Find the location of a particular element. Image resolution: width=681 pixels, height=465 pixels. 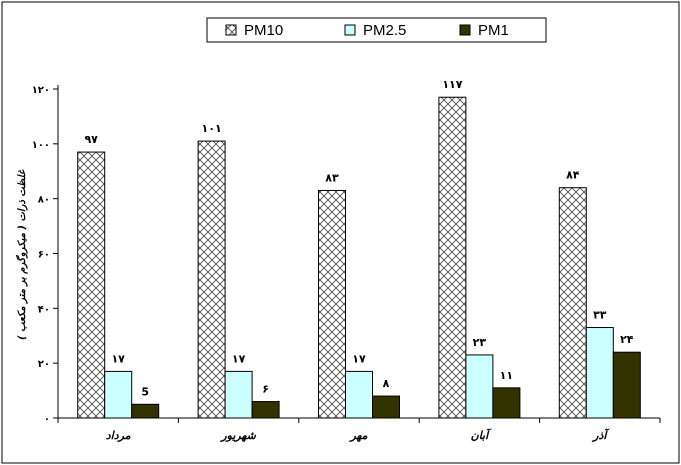

legend-box is located at coordinates (376, 30).